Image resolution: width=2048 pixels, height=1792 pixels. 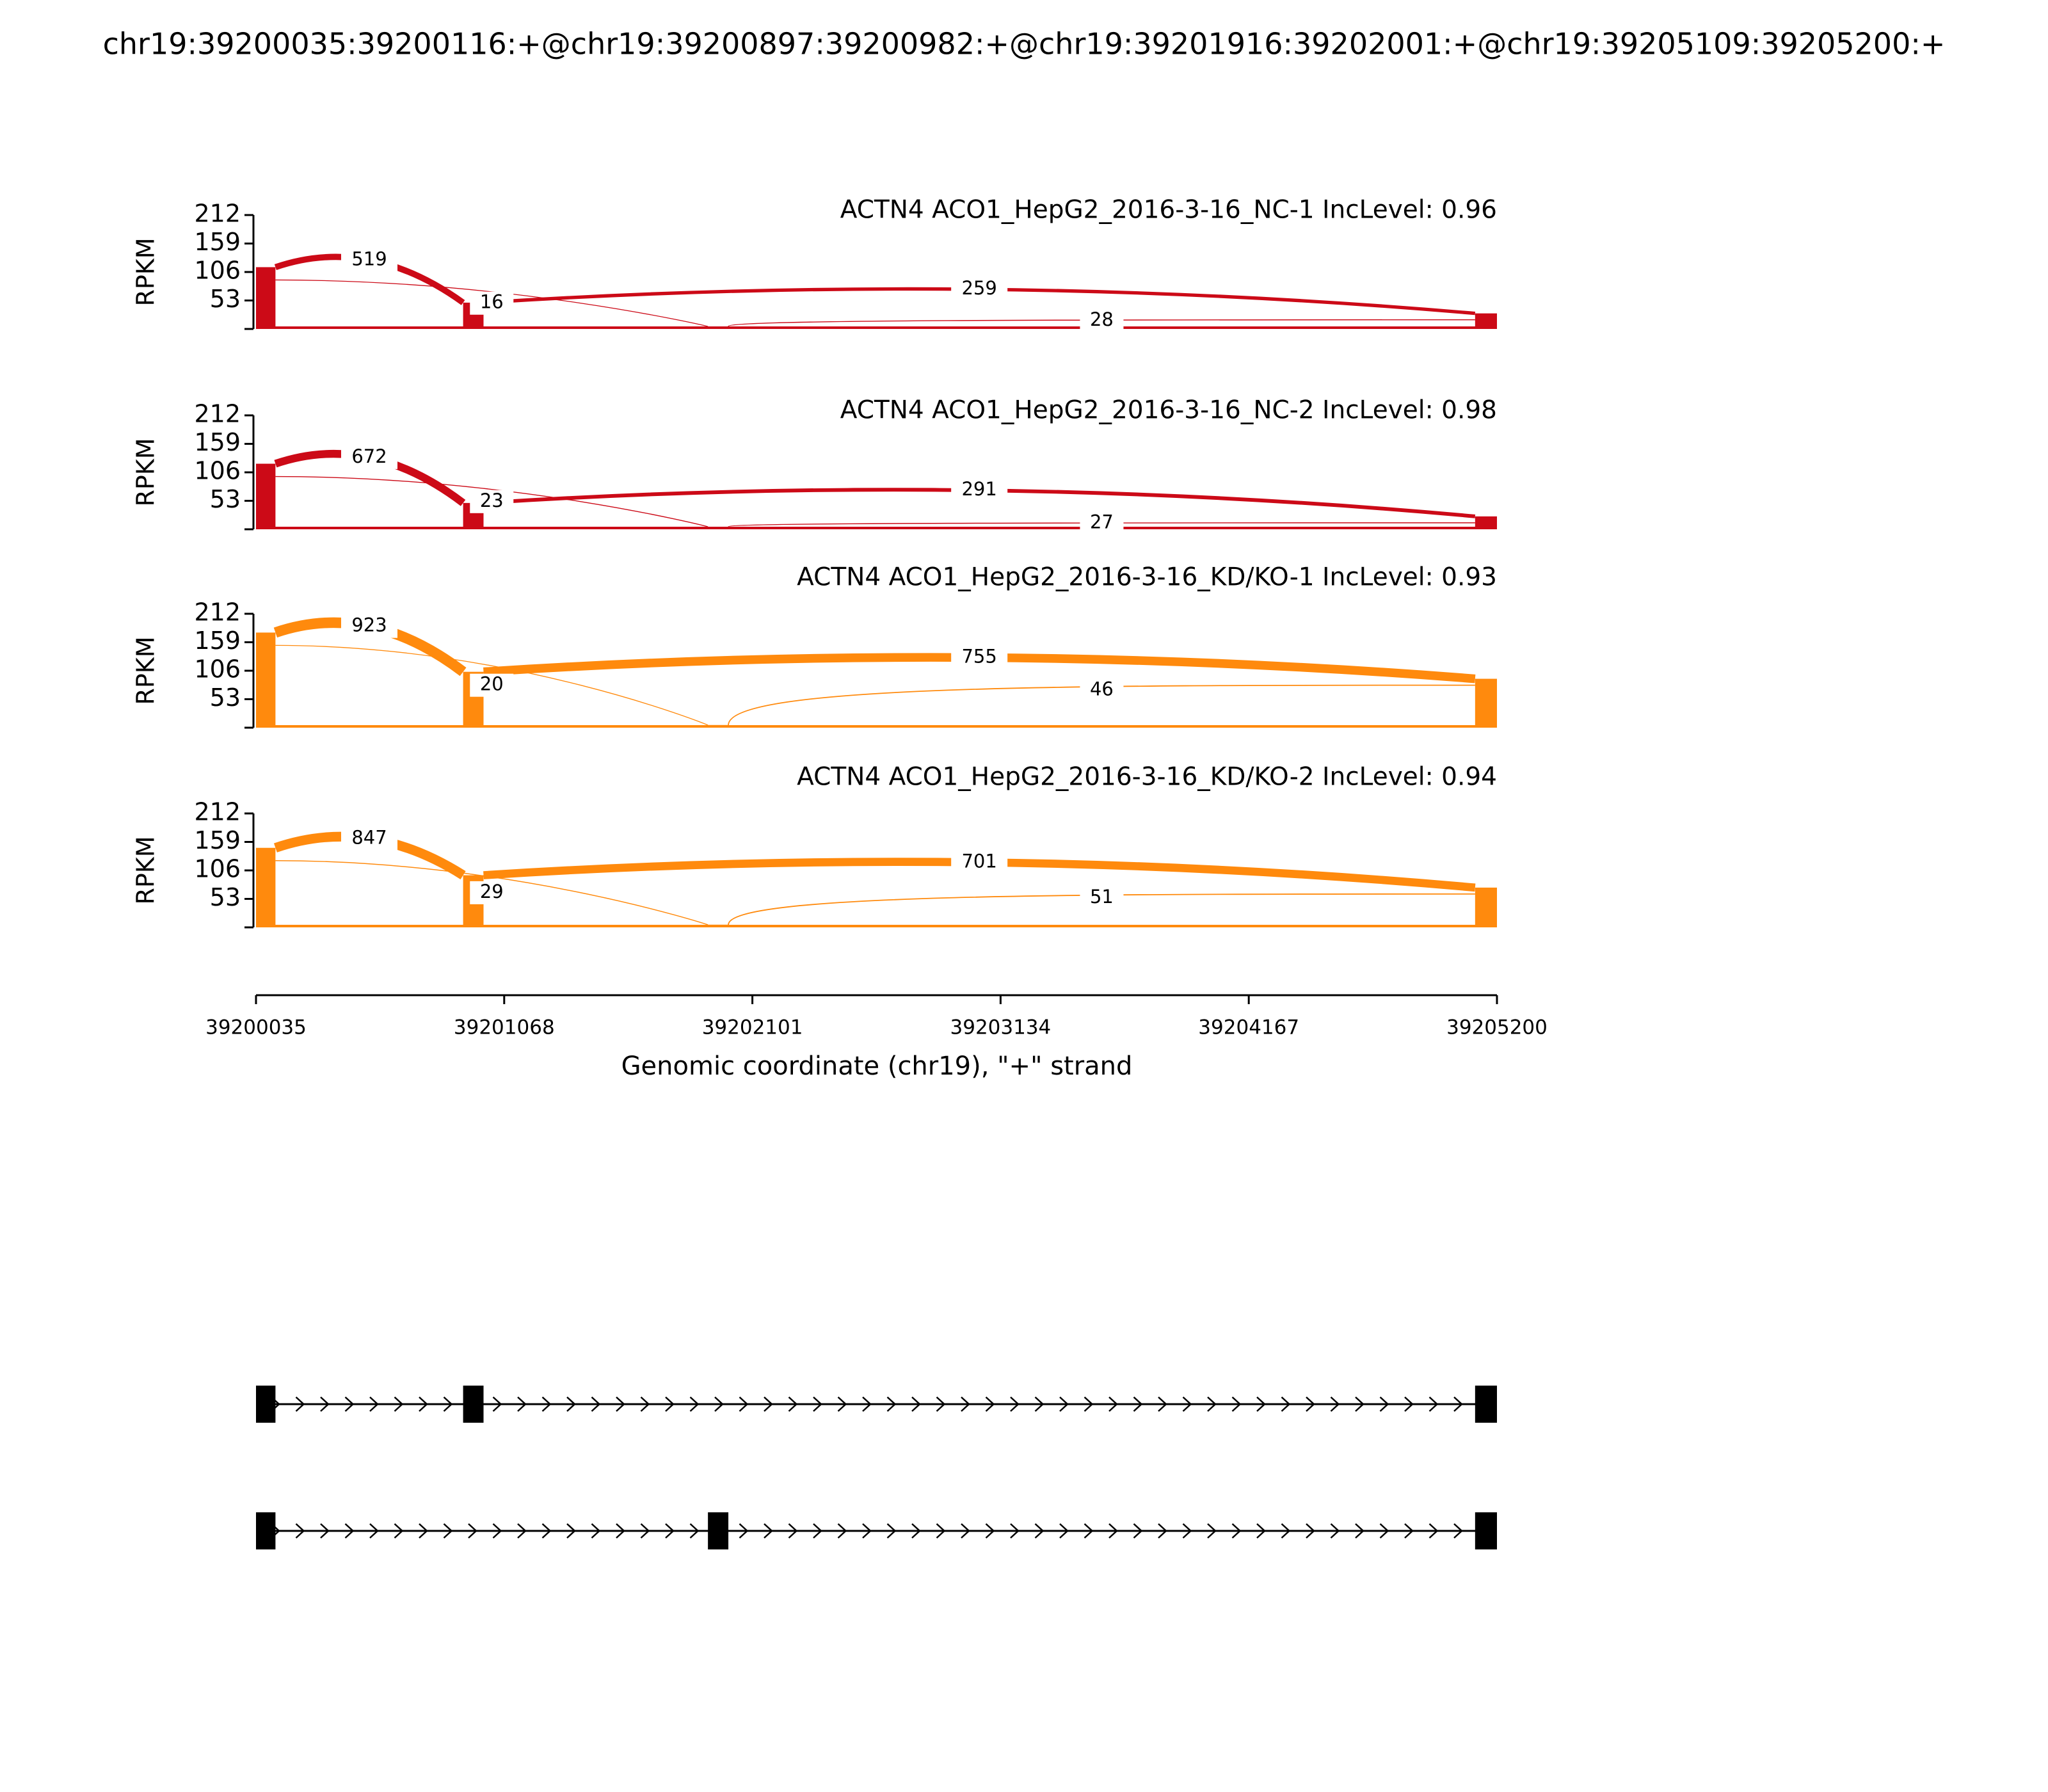 What do you see at coordinates (369, 837) in the screenshot?
I see `junction-label: 847` at bounding box center [369, 837].